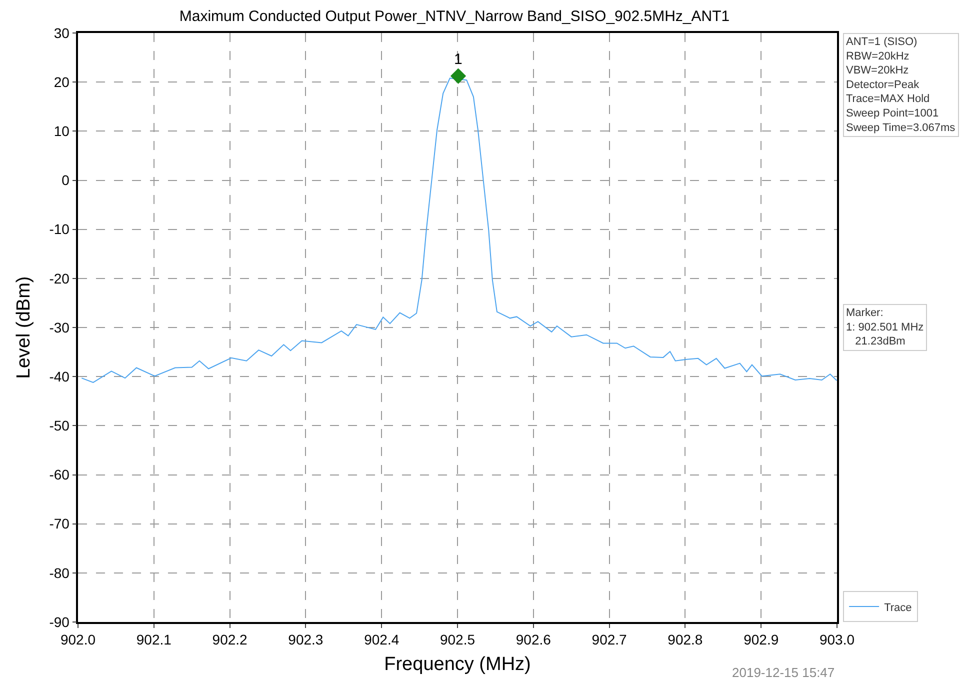 Image resolution: width=967 pixels, height=686 pixels. What do you see at coordinates (62, 32) in the screenshot?
I see `y-tick-label: 30` at bounding box center [62, 32].